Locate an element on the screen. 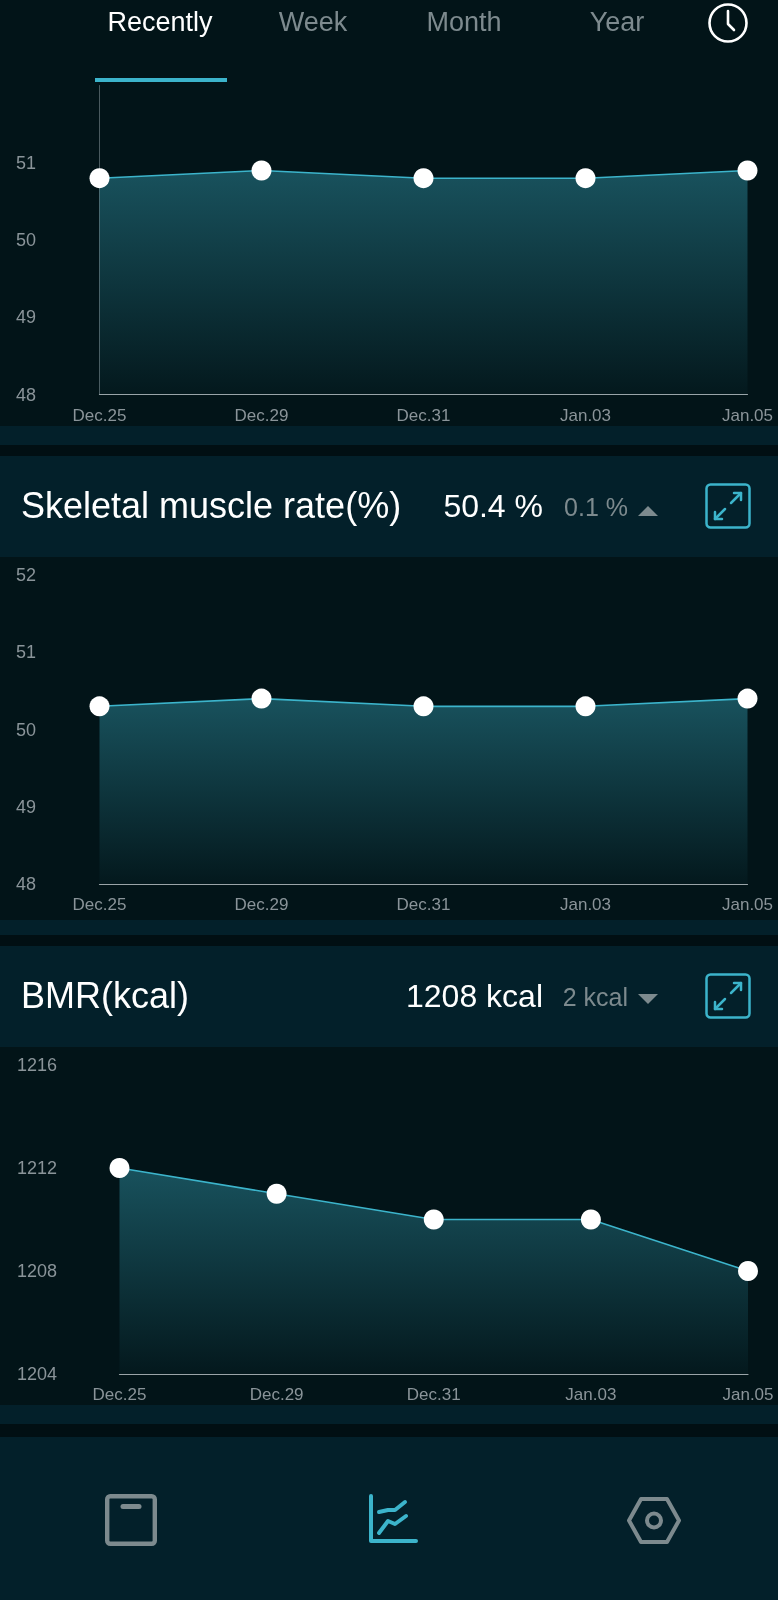  text: 1208 kcal is located at coordinates (474, 996).